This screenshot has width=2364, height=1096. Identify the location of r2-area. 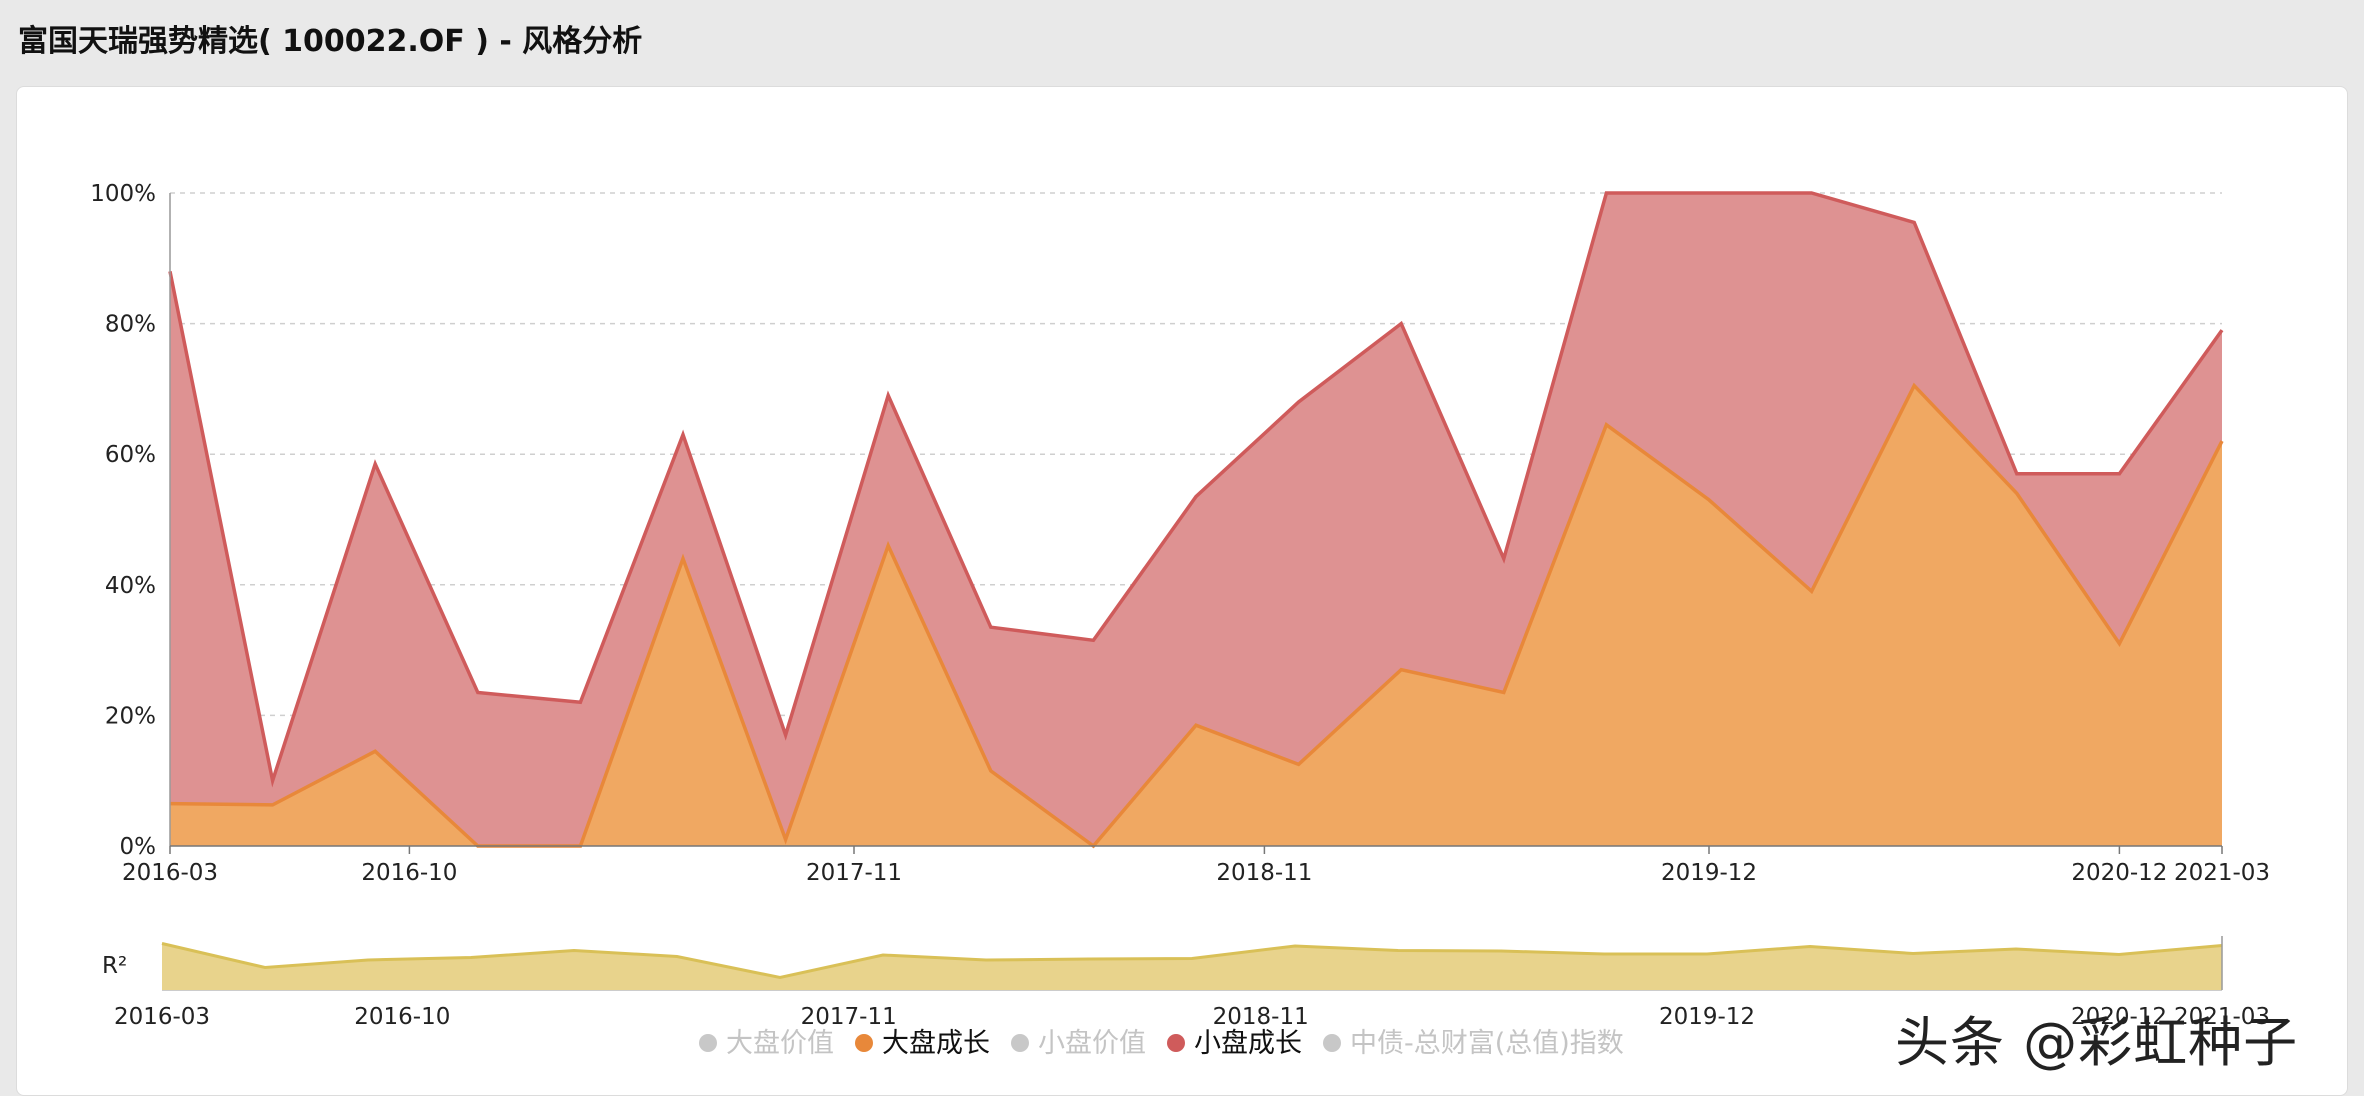
(1192, 966).